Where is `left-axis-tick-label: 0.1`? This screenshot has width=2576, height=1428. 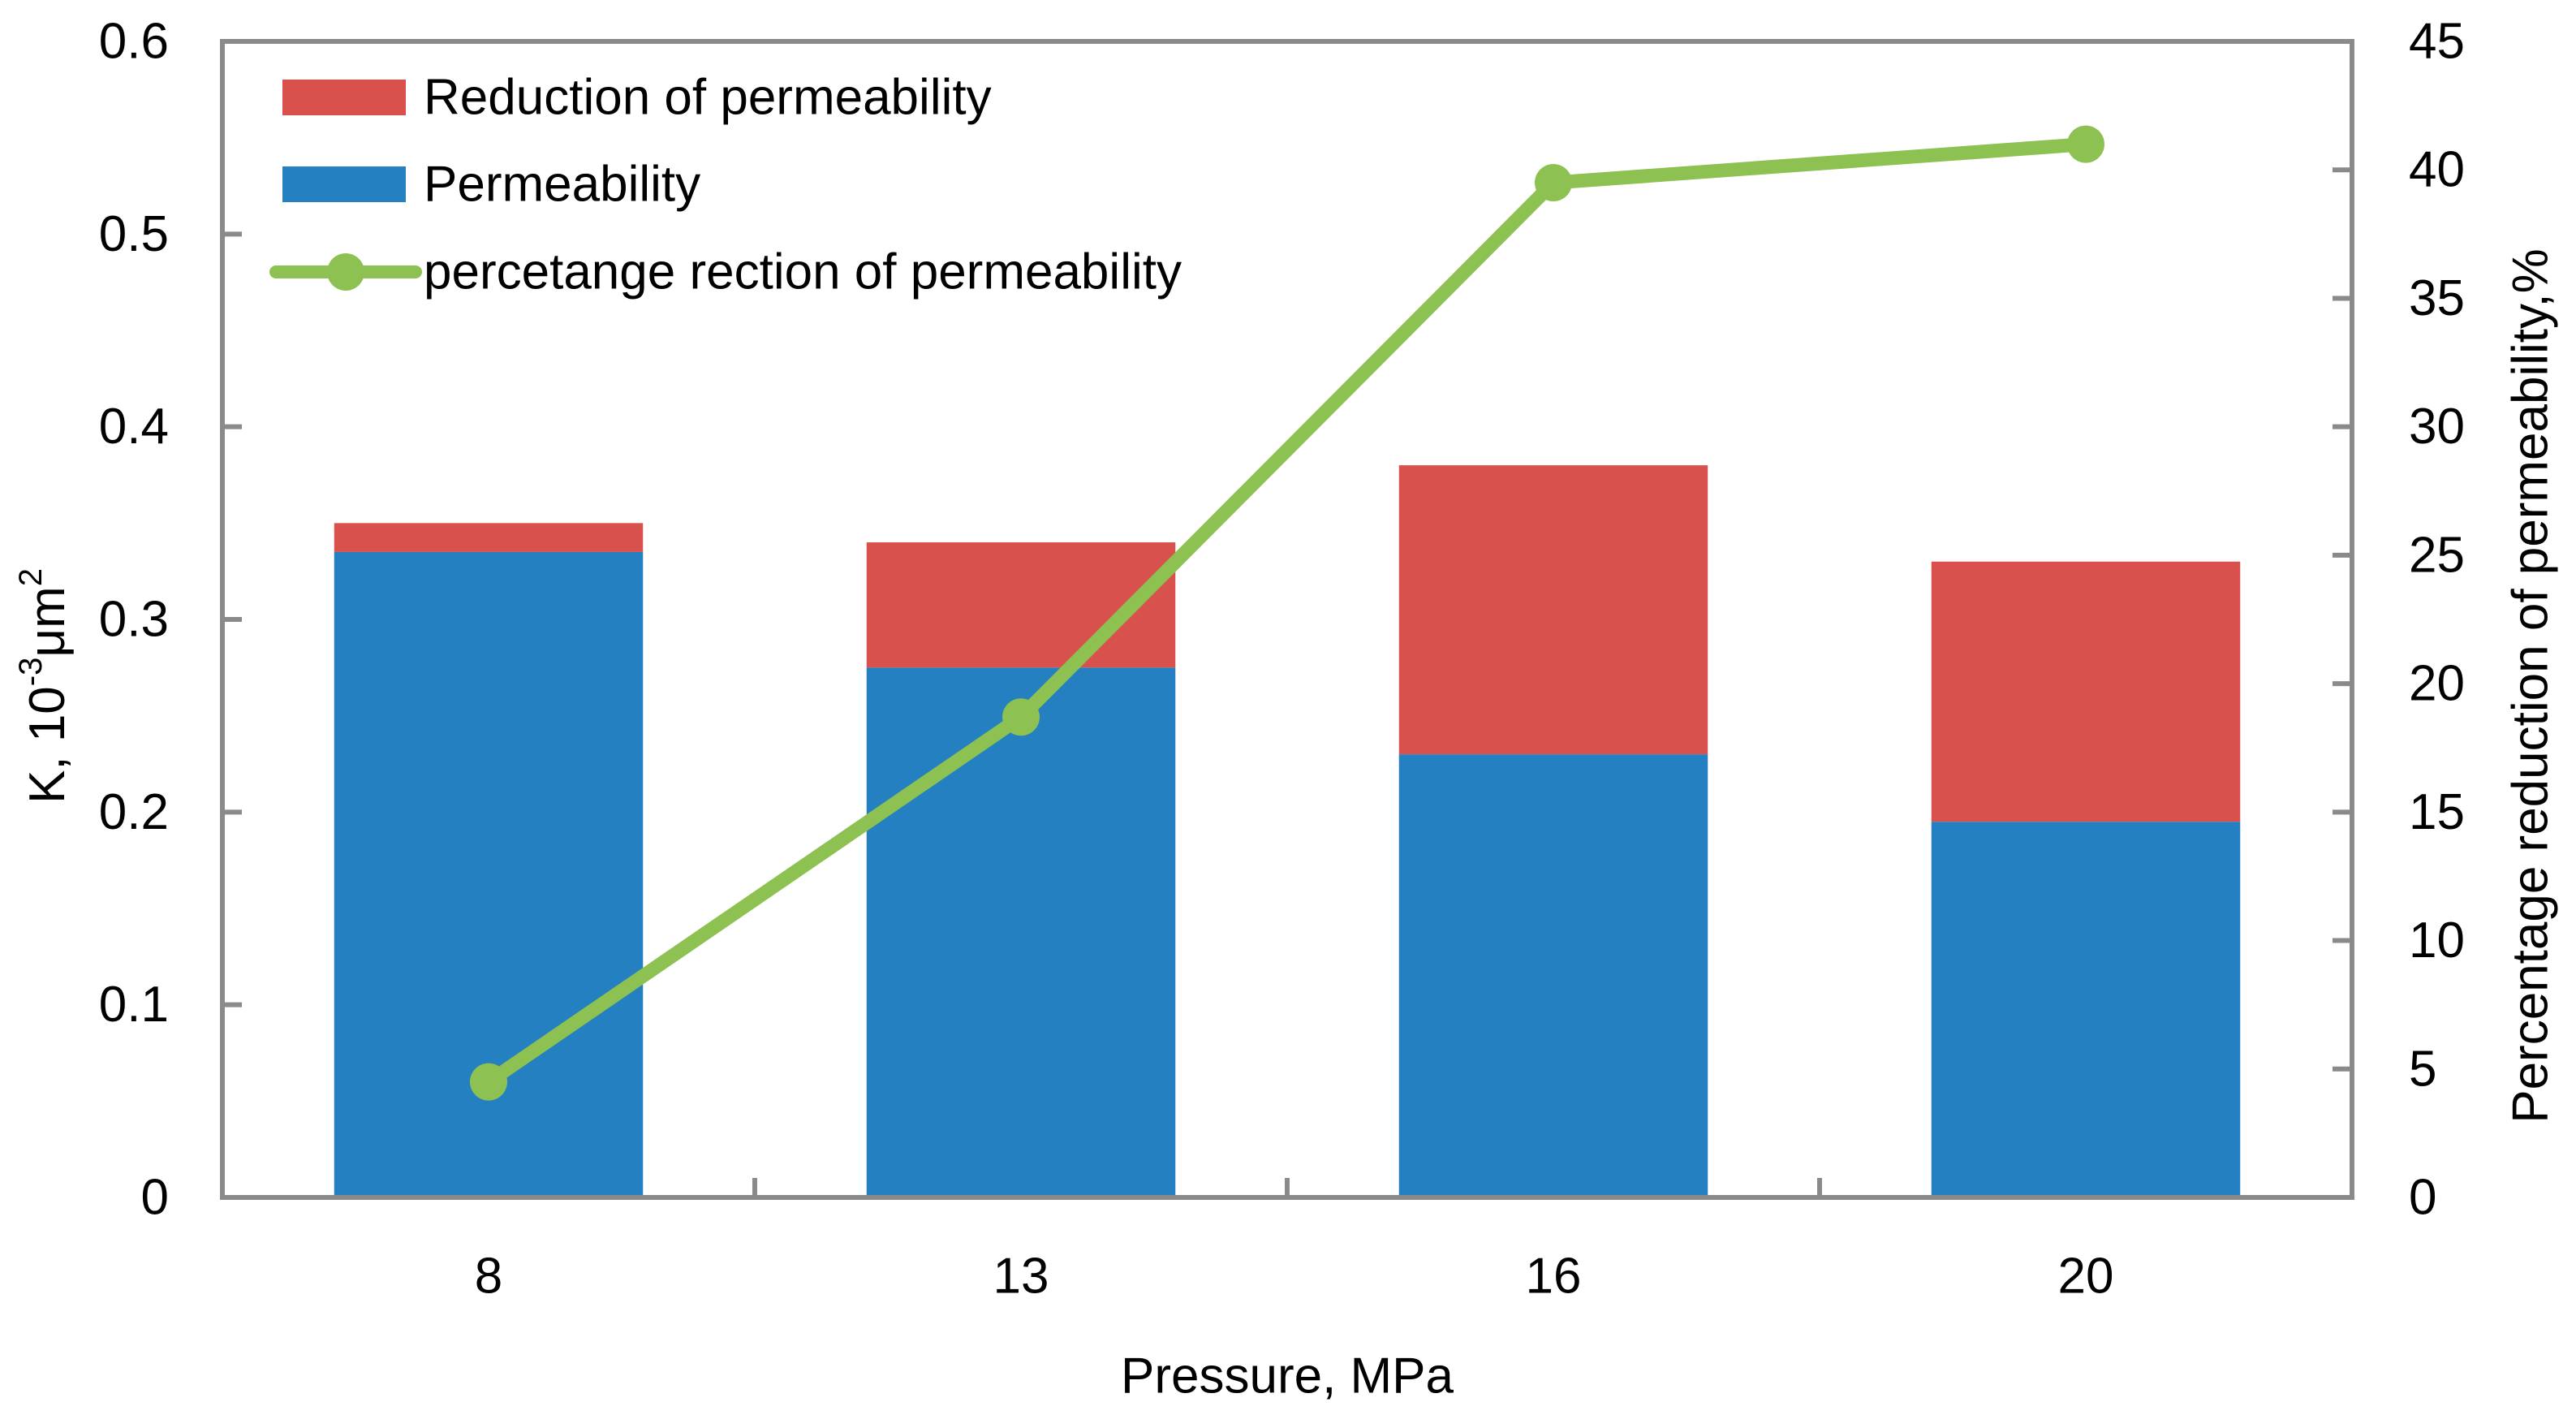
left-axis-tick-label: 0.1 is located at coordinates (134, 1005).